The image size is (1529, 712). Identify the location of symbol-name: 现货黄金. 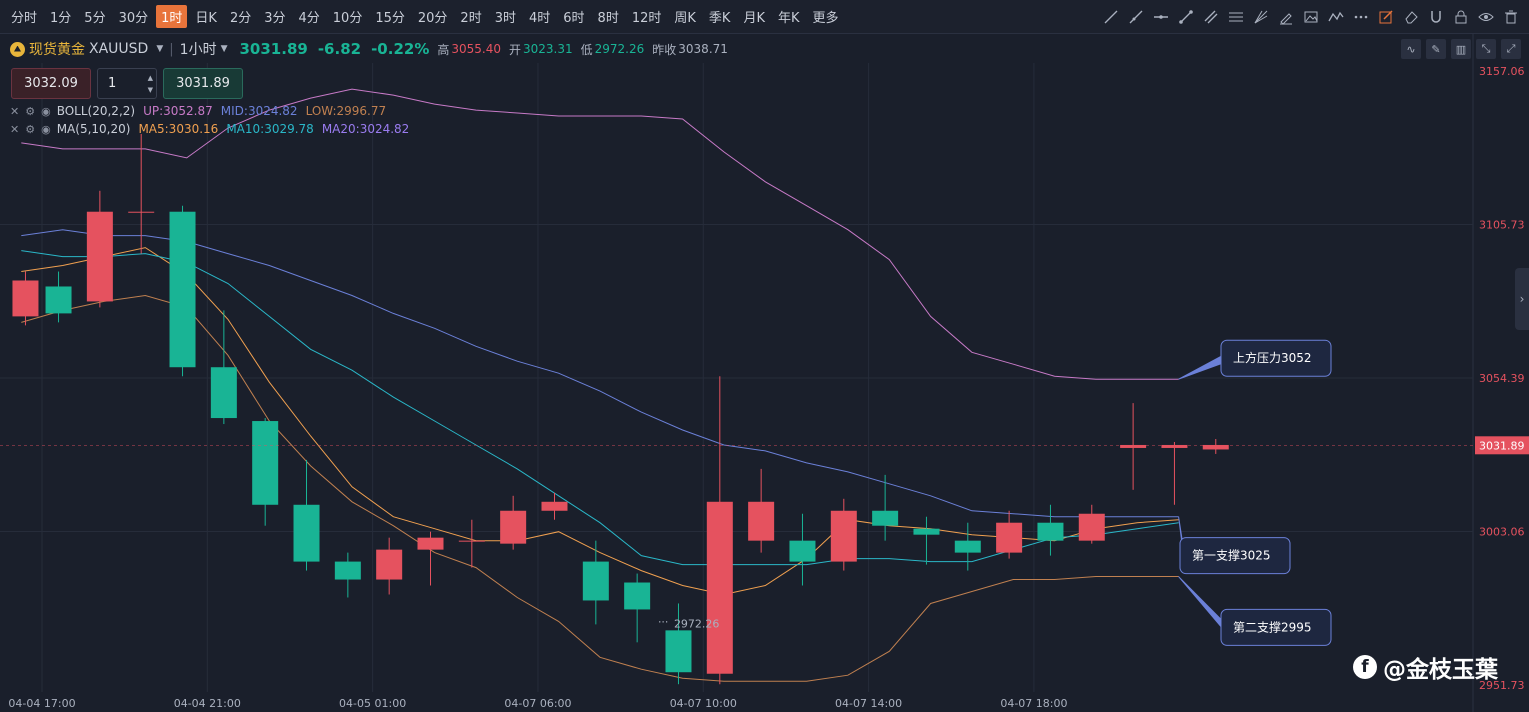
(57, 50).